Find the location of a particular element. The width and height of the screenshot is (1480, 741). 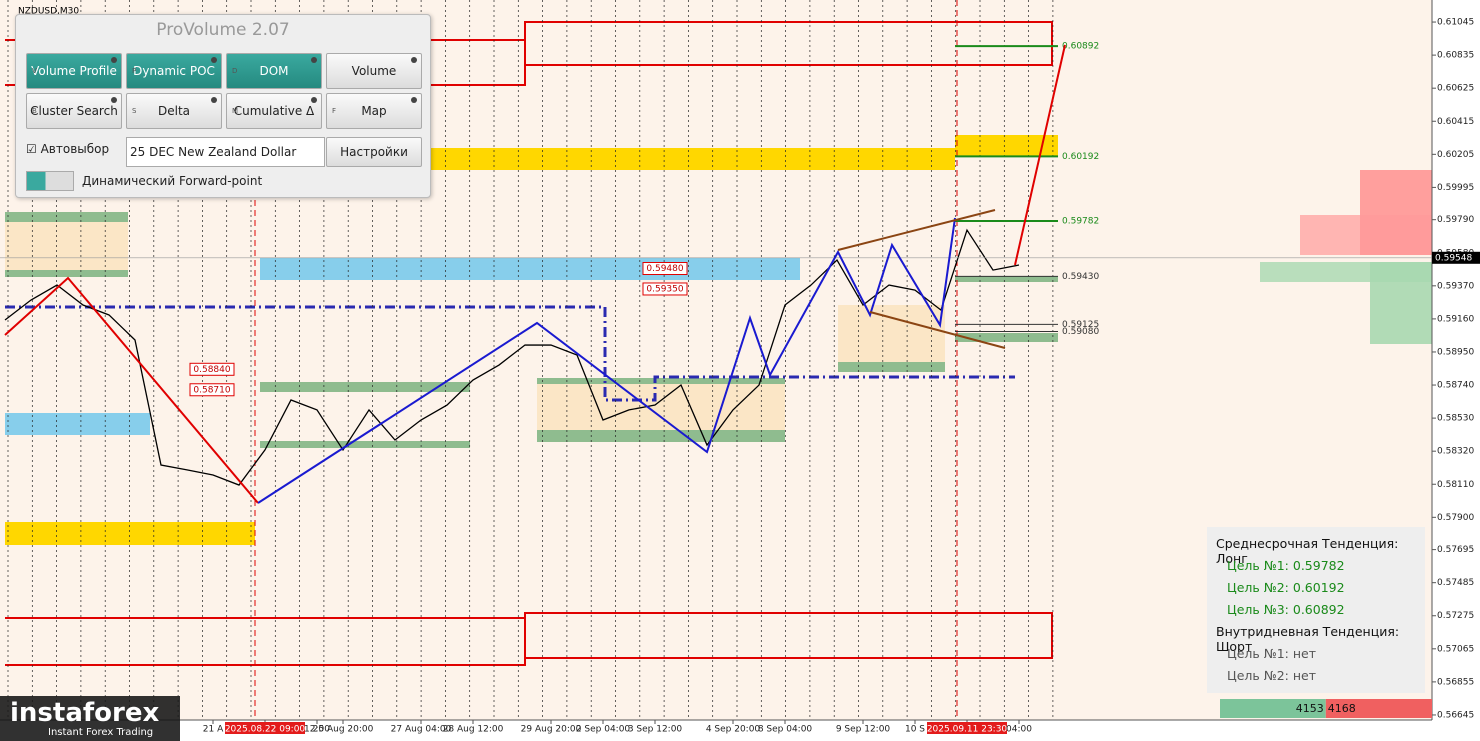

buy-volume-label: 4153 is located at coordinates (1310, 708).